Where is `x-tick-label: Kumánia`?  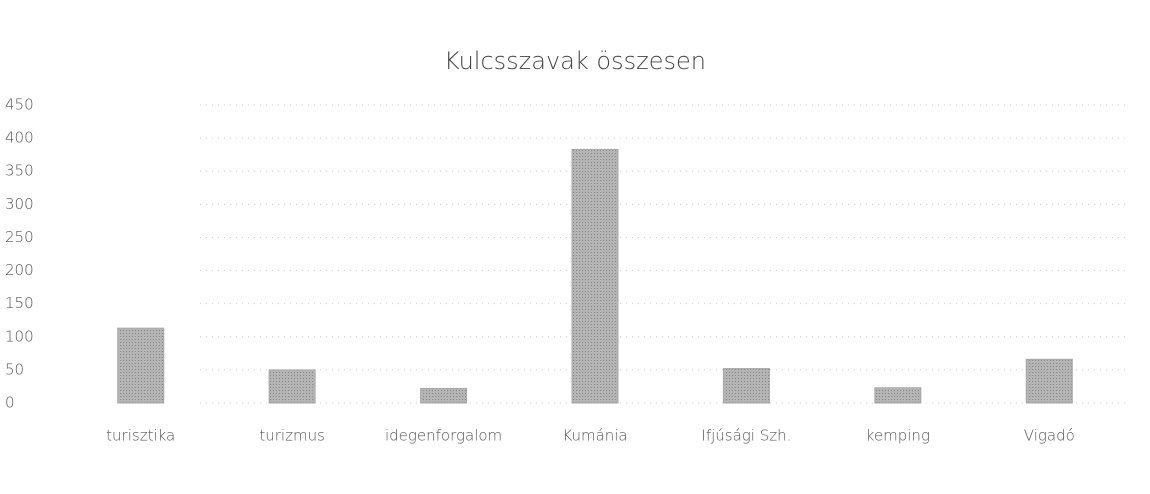 x-tick-label: Kumánia is located at coordinates (594, 436).